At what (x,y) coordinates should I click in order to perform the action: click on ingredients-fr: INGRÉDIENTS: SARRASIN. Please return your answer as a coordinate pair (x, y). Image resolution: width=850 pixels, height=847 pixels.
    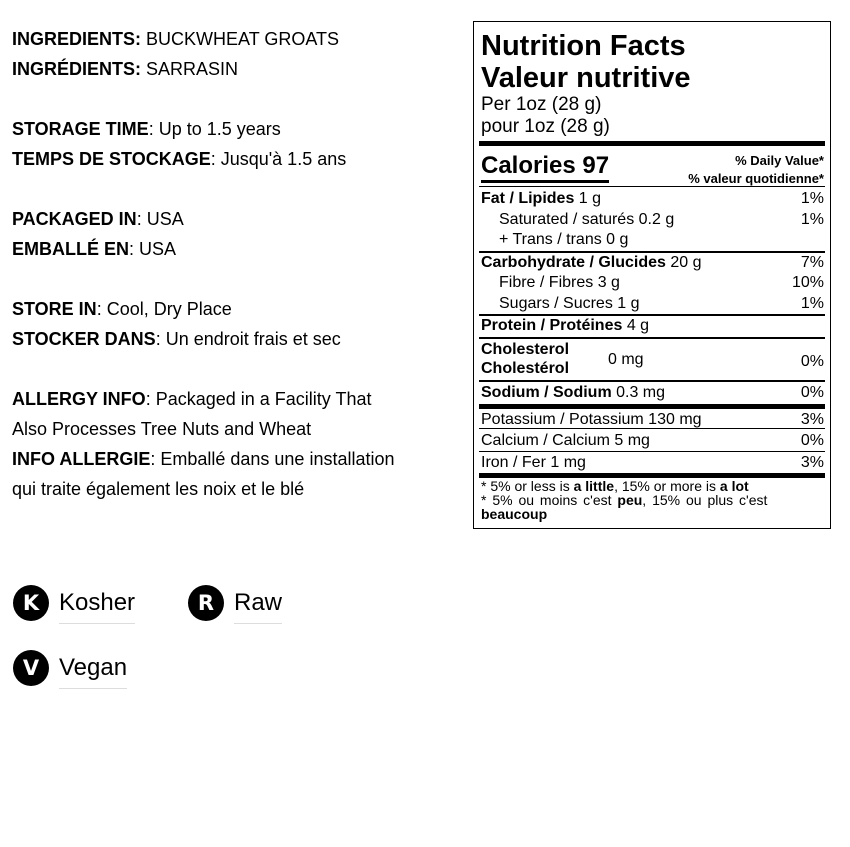
    Looking at the image, I should click on (125, 69).